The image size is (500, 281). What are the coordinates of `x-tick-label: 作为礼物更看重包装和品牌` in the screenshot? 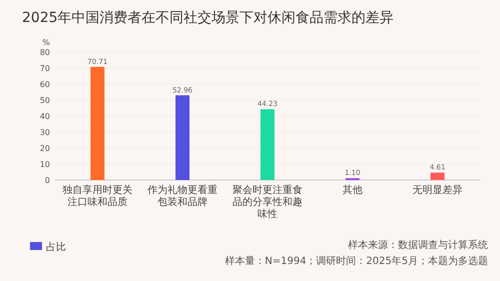 It's located at (182, 196).